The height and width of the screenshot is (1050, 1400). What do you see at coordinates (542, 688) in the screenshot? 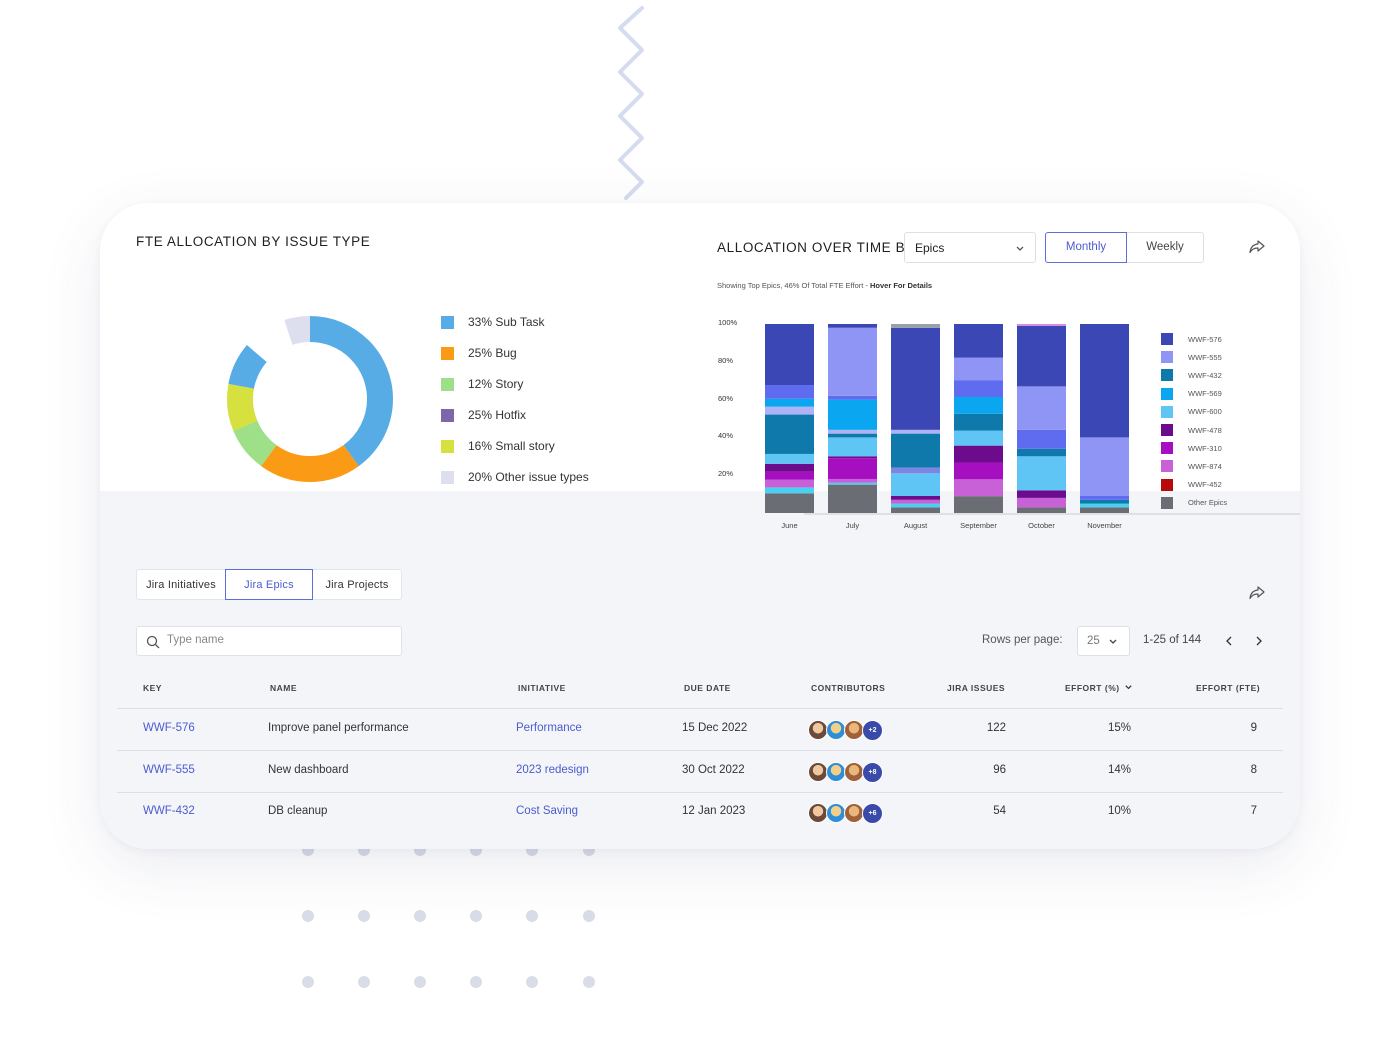
I see `column-header-initiative: INITIATIVE` at bounding box center [542, 688].